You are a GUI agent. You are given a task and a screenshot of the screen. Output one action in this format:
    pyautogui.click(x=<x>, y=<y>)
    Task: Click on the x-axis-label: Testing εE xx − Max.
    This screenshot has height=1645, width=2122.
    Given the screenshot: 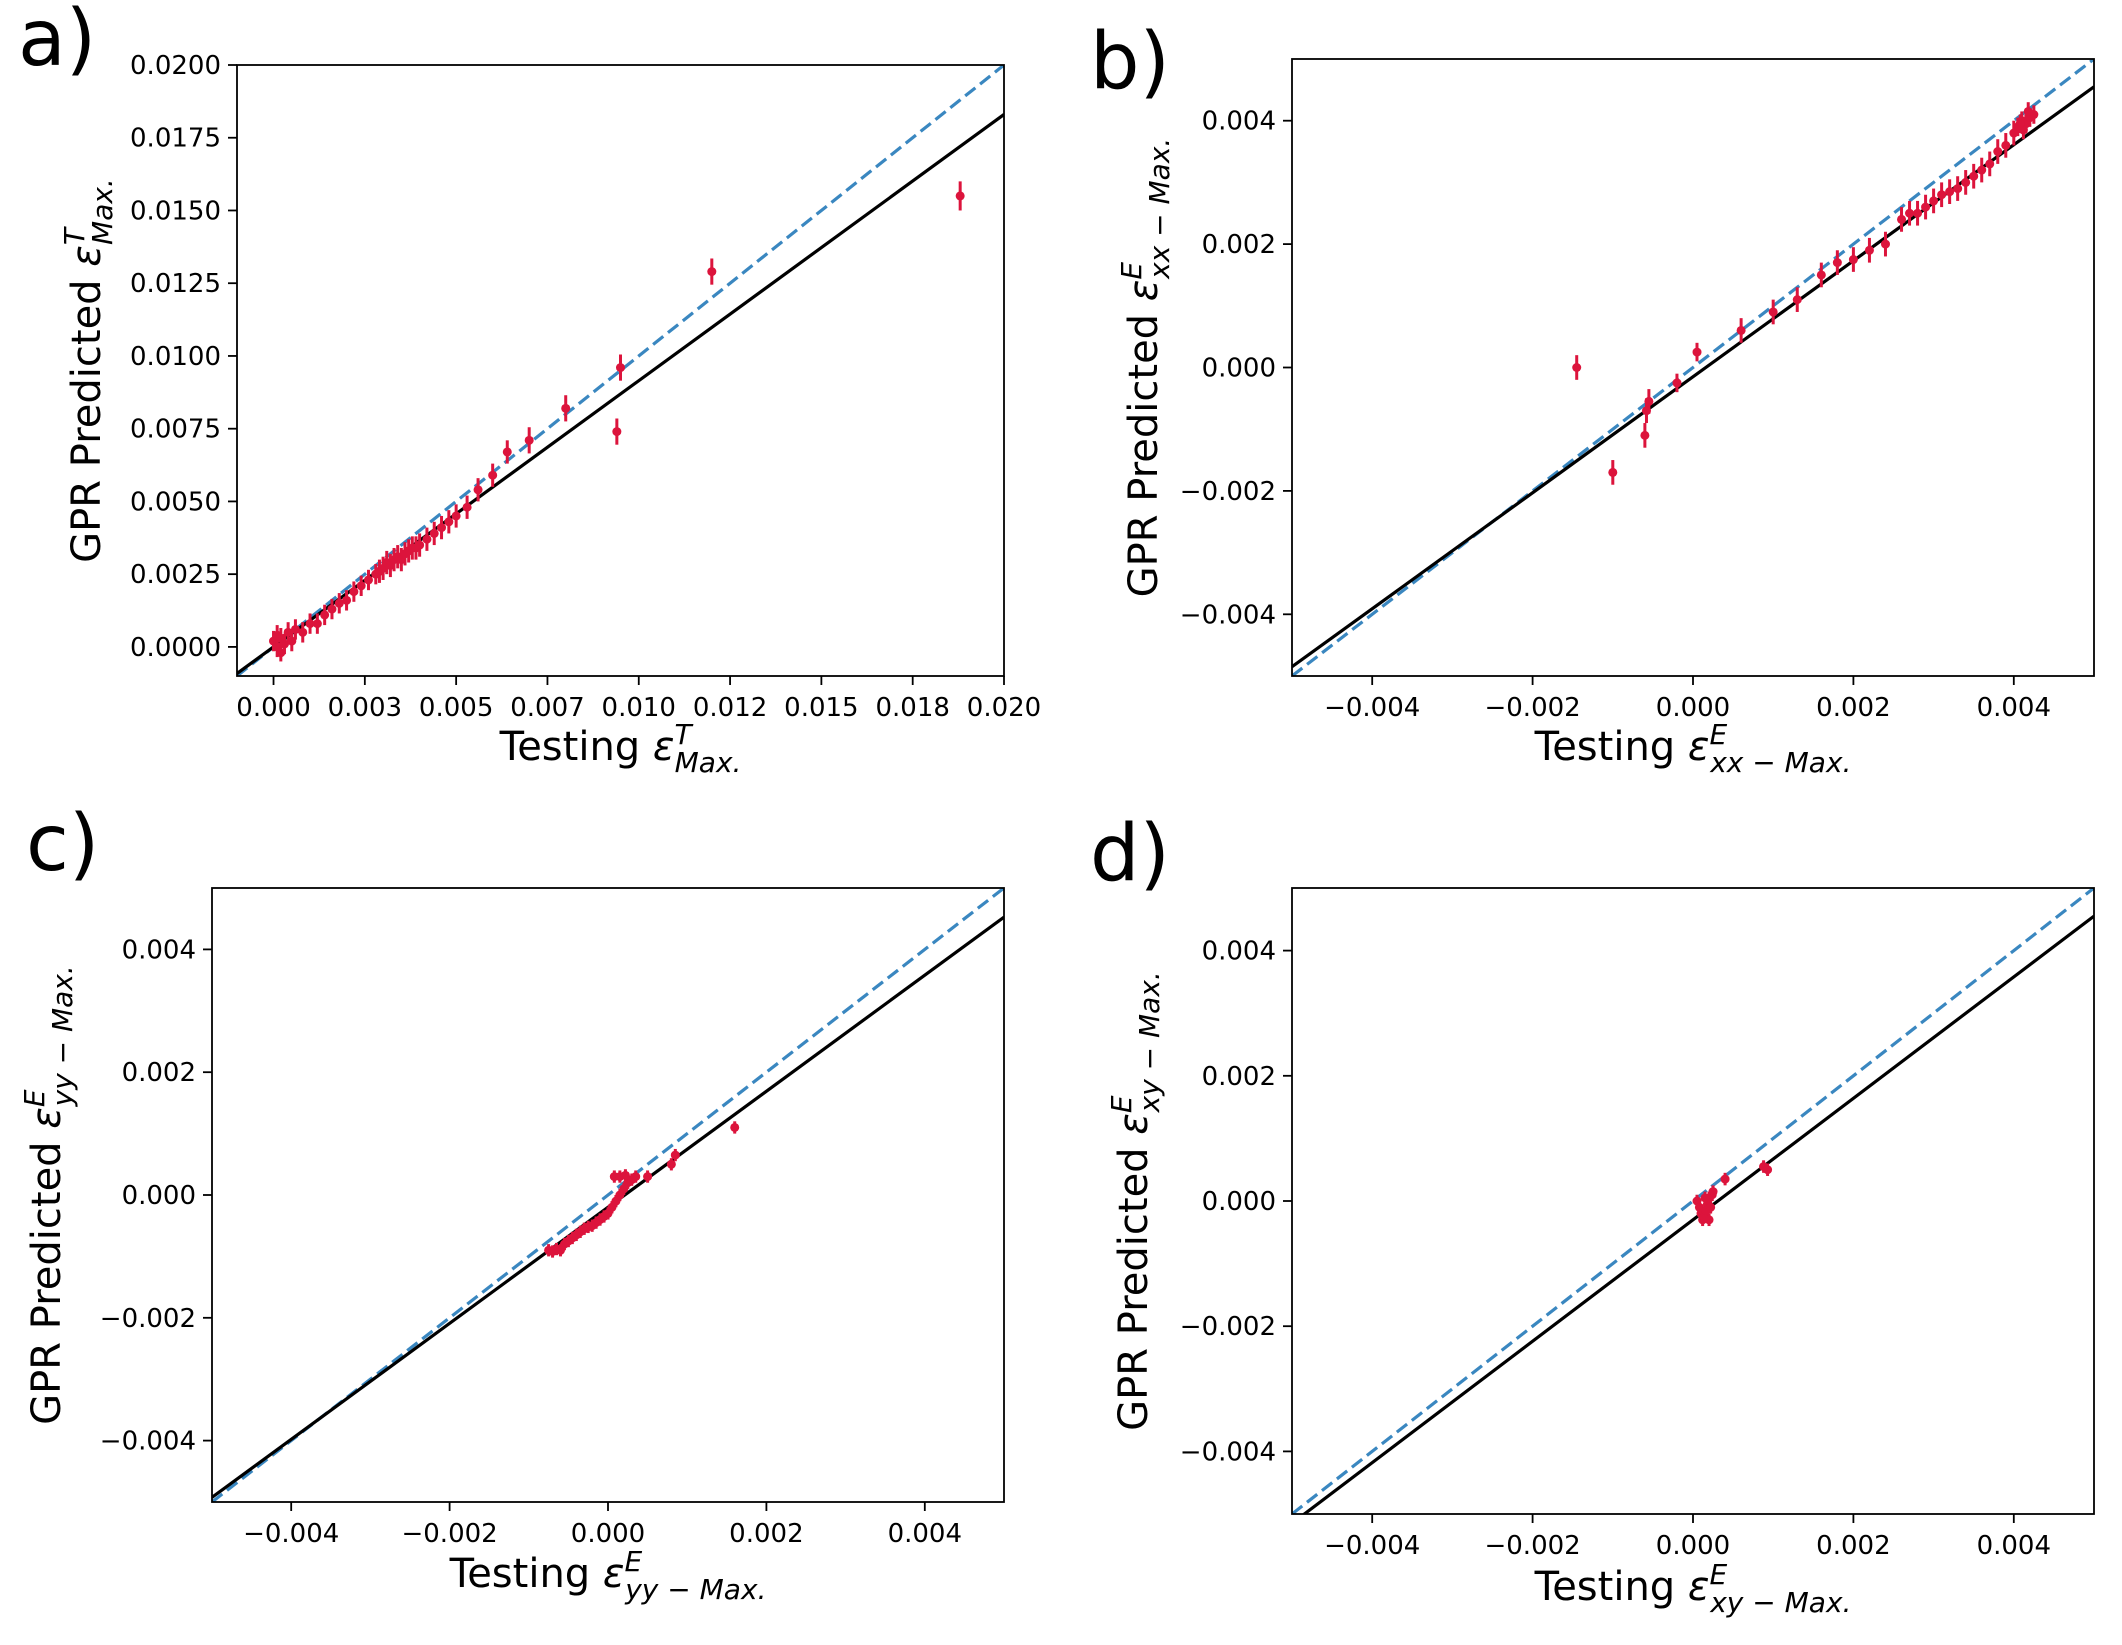 What is the action you would take?
    pyautogui.click(x=1693, y=748)
    